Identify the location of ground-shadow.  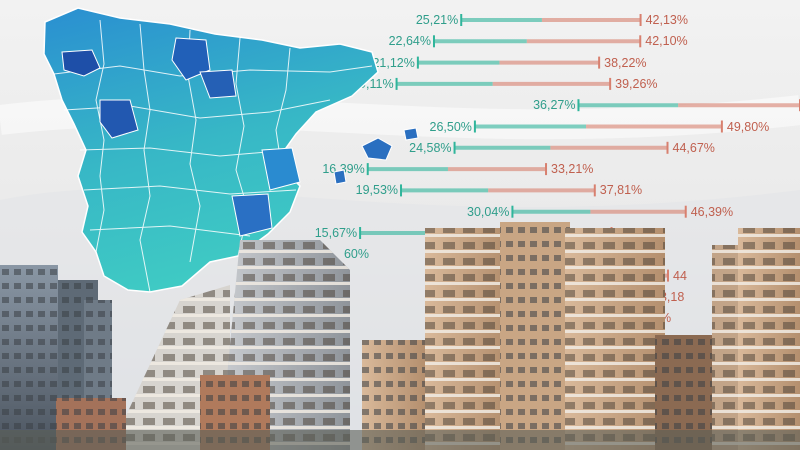
(400, 440).